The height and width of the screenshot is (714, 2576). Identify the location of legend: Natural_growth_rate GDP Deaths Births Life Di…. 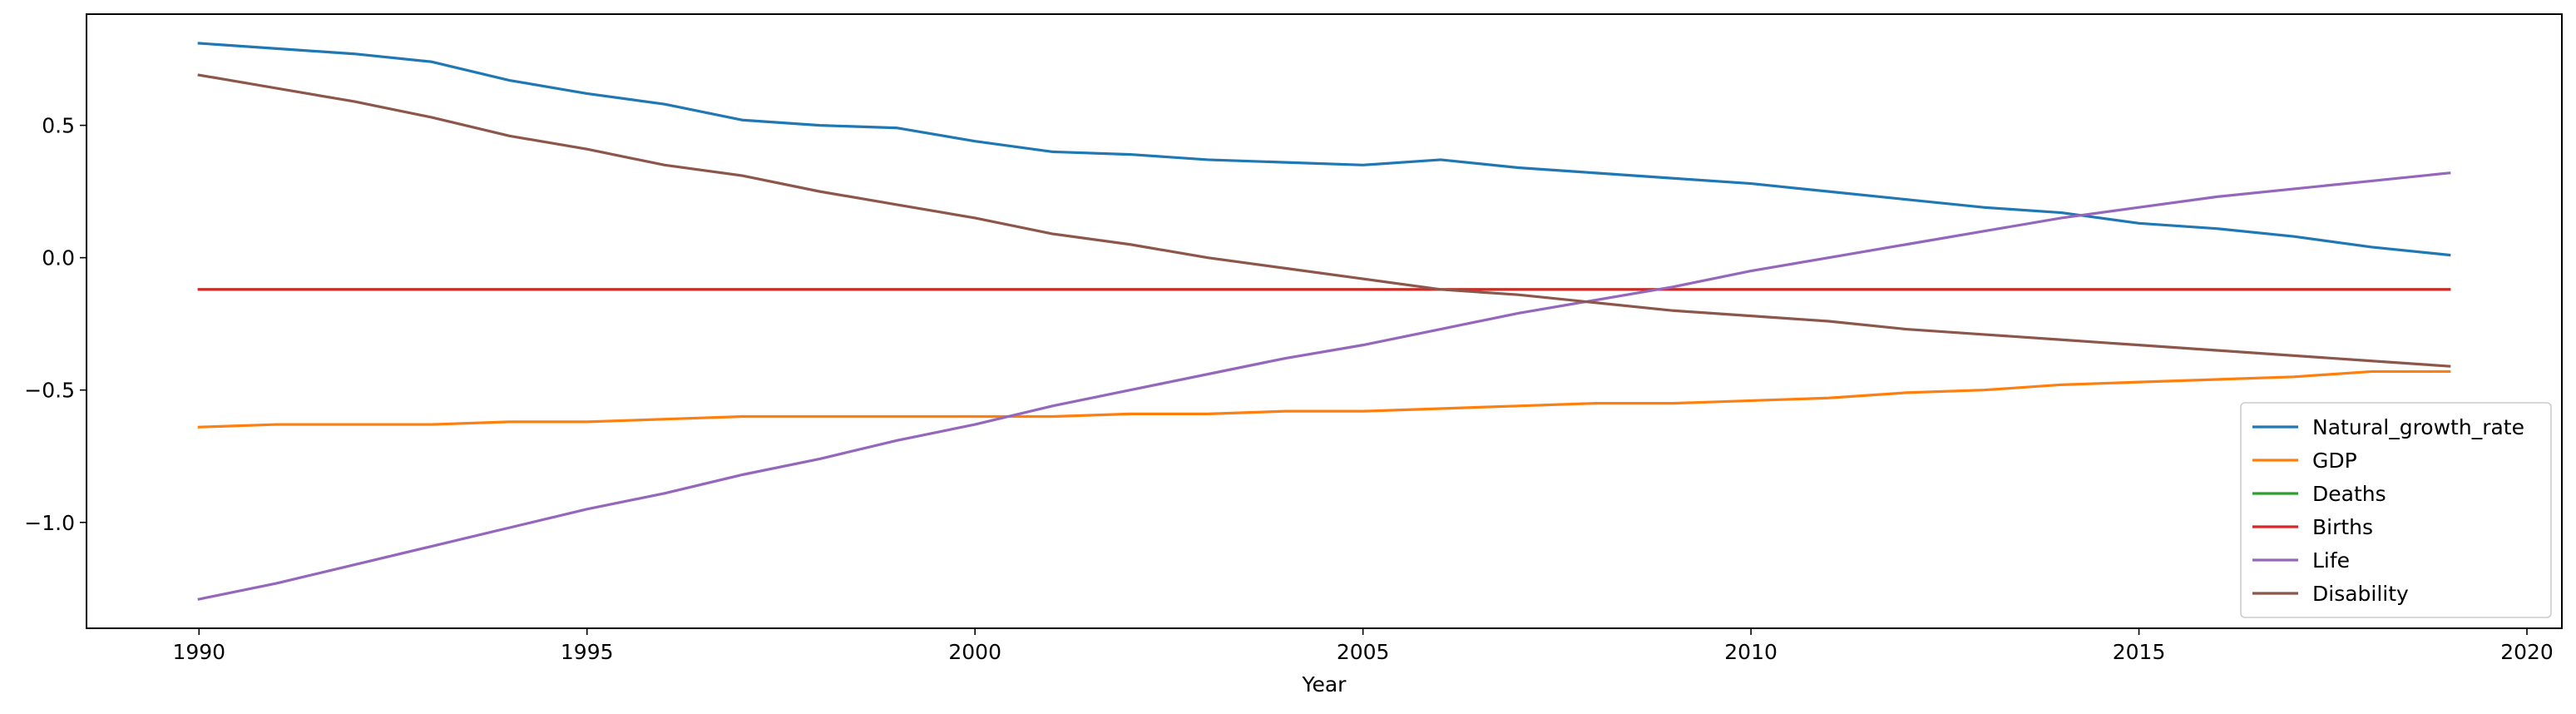
(2396, 510).